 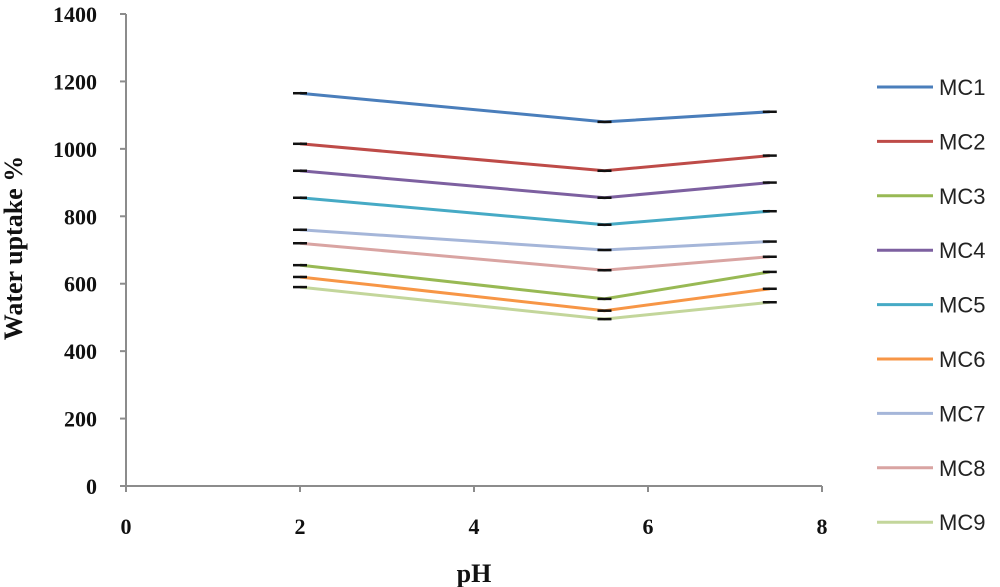 I want to click on legend-label: MC2, so click(x=962, y=141).